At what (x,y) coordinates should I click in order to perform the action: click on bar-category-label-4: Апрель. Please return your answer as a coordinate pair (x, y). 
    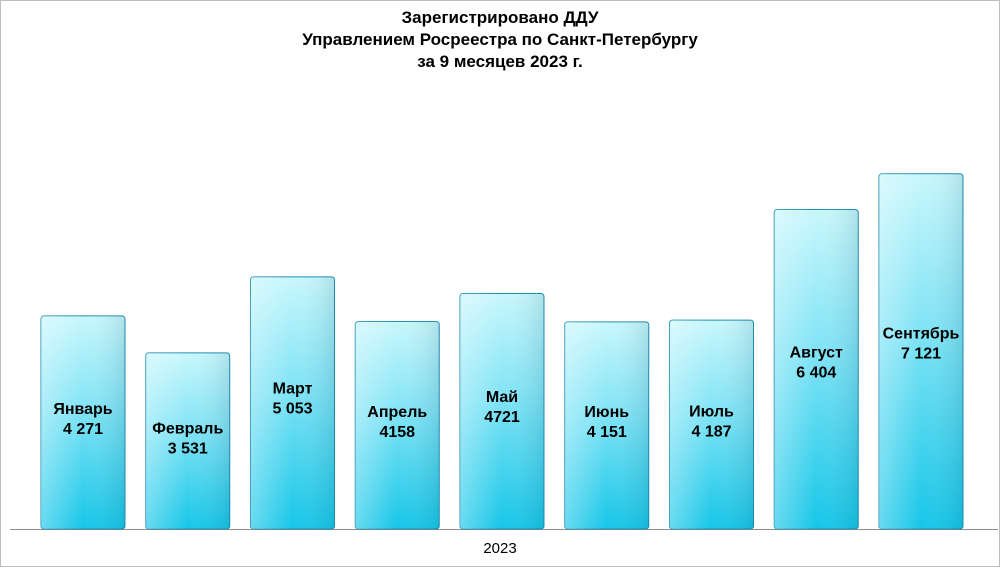
    Looking at the image, I should click on (397, 412).